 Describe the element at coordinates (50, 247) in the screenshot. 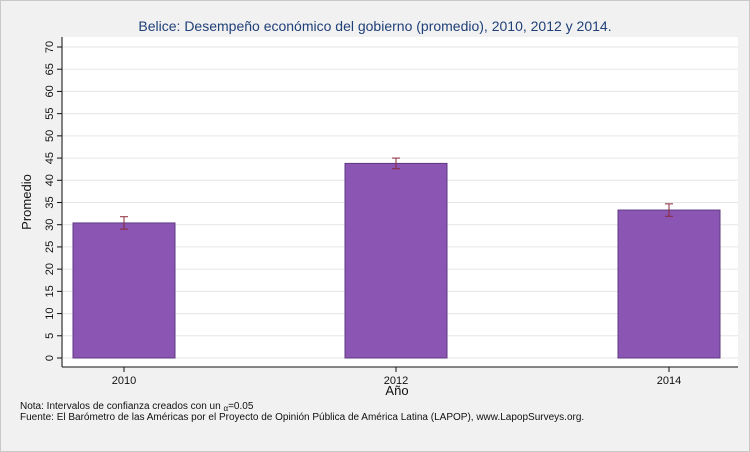

I see `y-tick-label: 25` at that location.